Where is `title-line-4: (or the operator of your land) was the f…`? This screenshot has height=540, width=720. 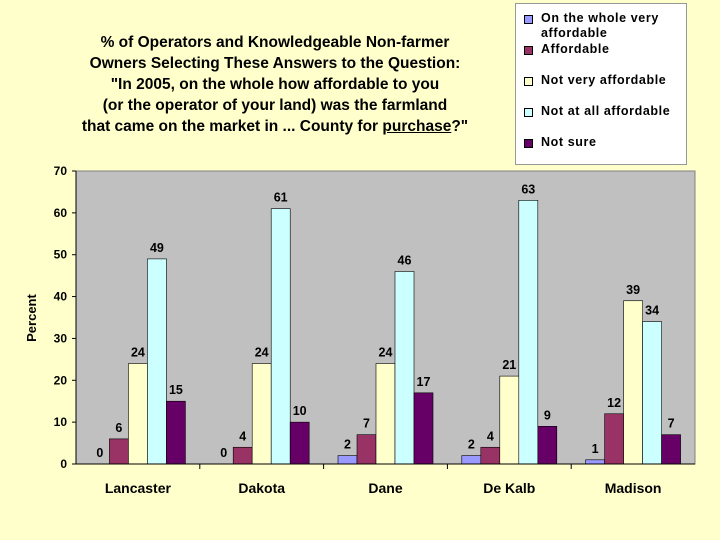 title-line-4: (or the operator of your land) was the f… is located at coordinates (275, 105).